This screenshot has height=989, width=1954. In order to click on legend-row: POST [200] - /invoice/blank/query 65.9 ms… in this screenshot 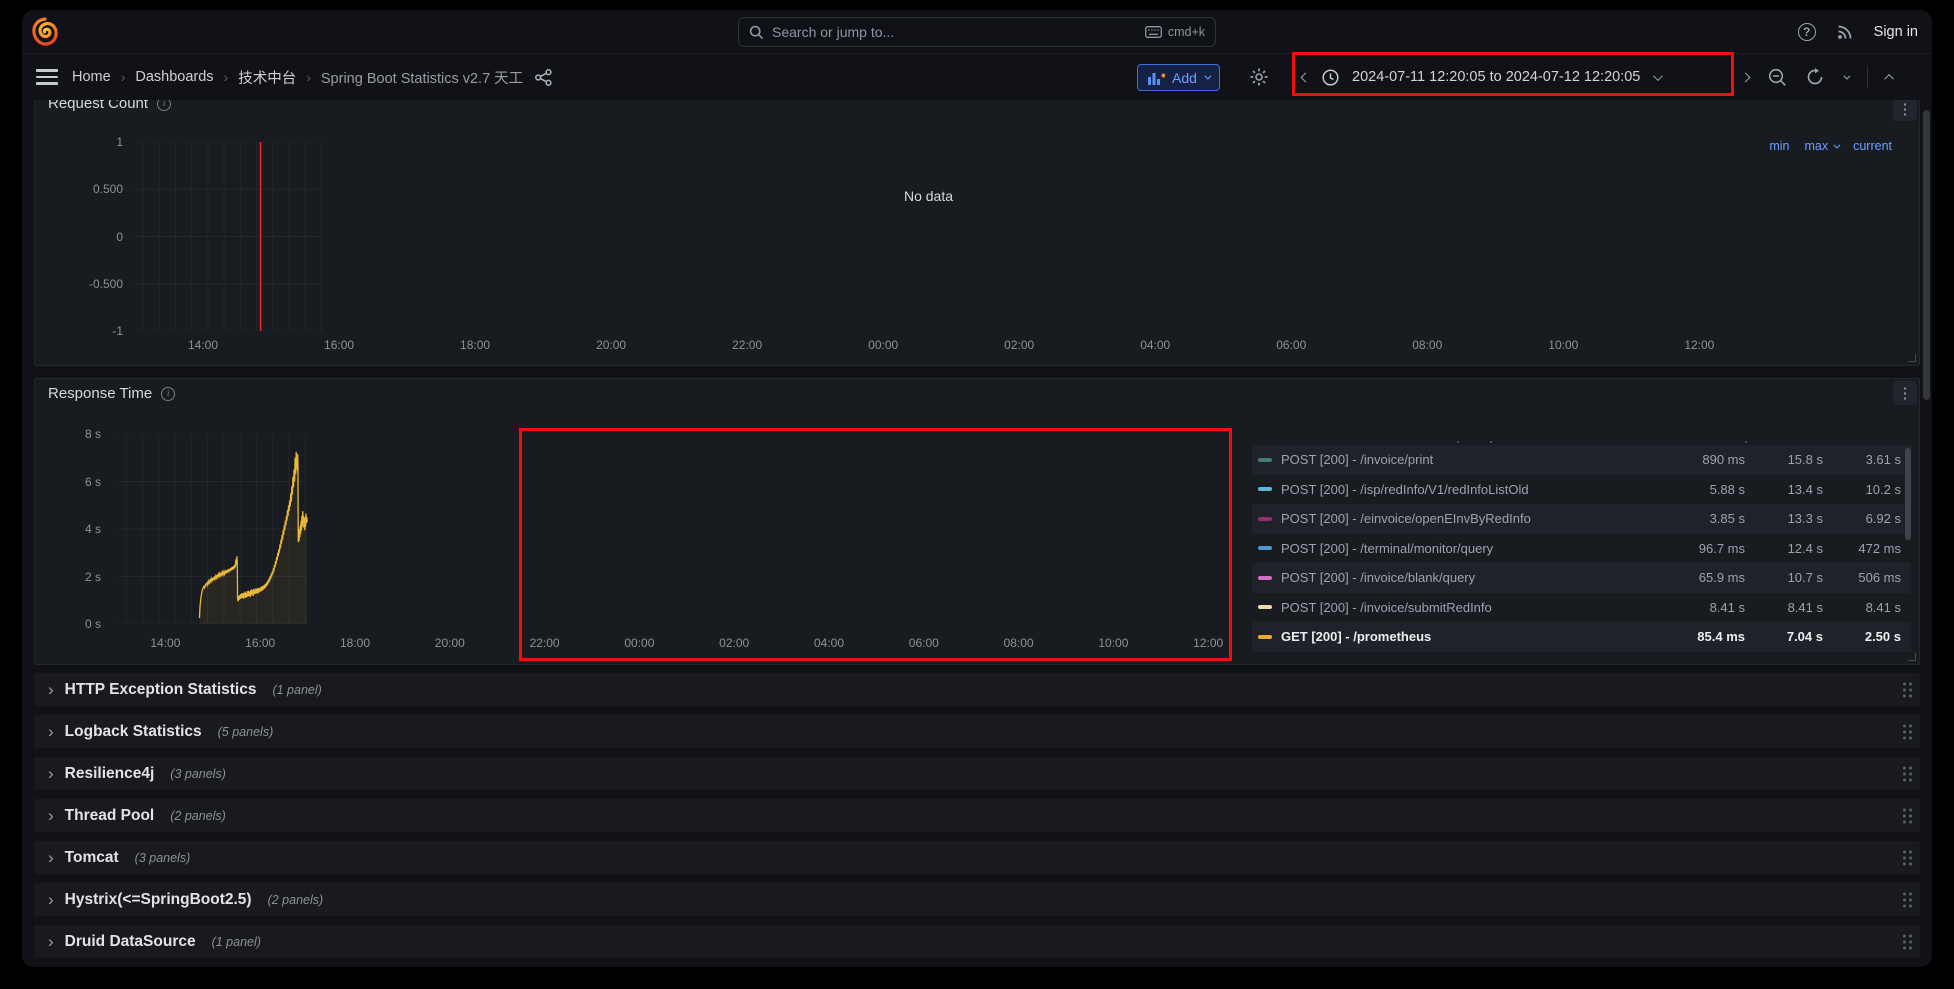, I will do `click(1581, 578)`.